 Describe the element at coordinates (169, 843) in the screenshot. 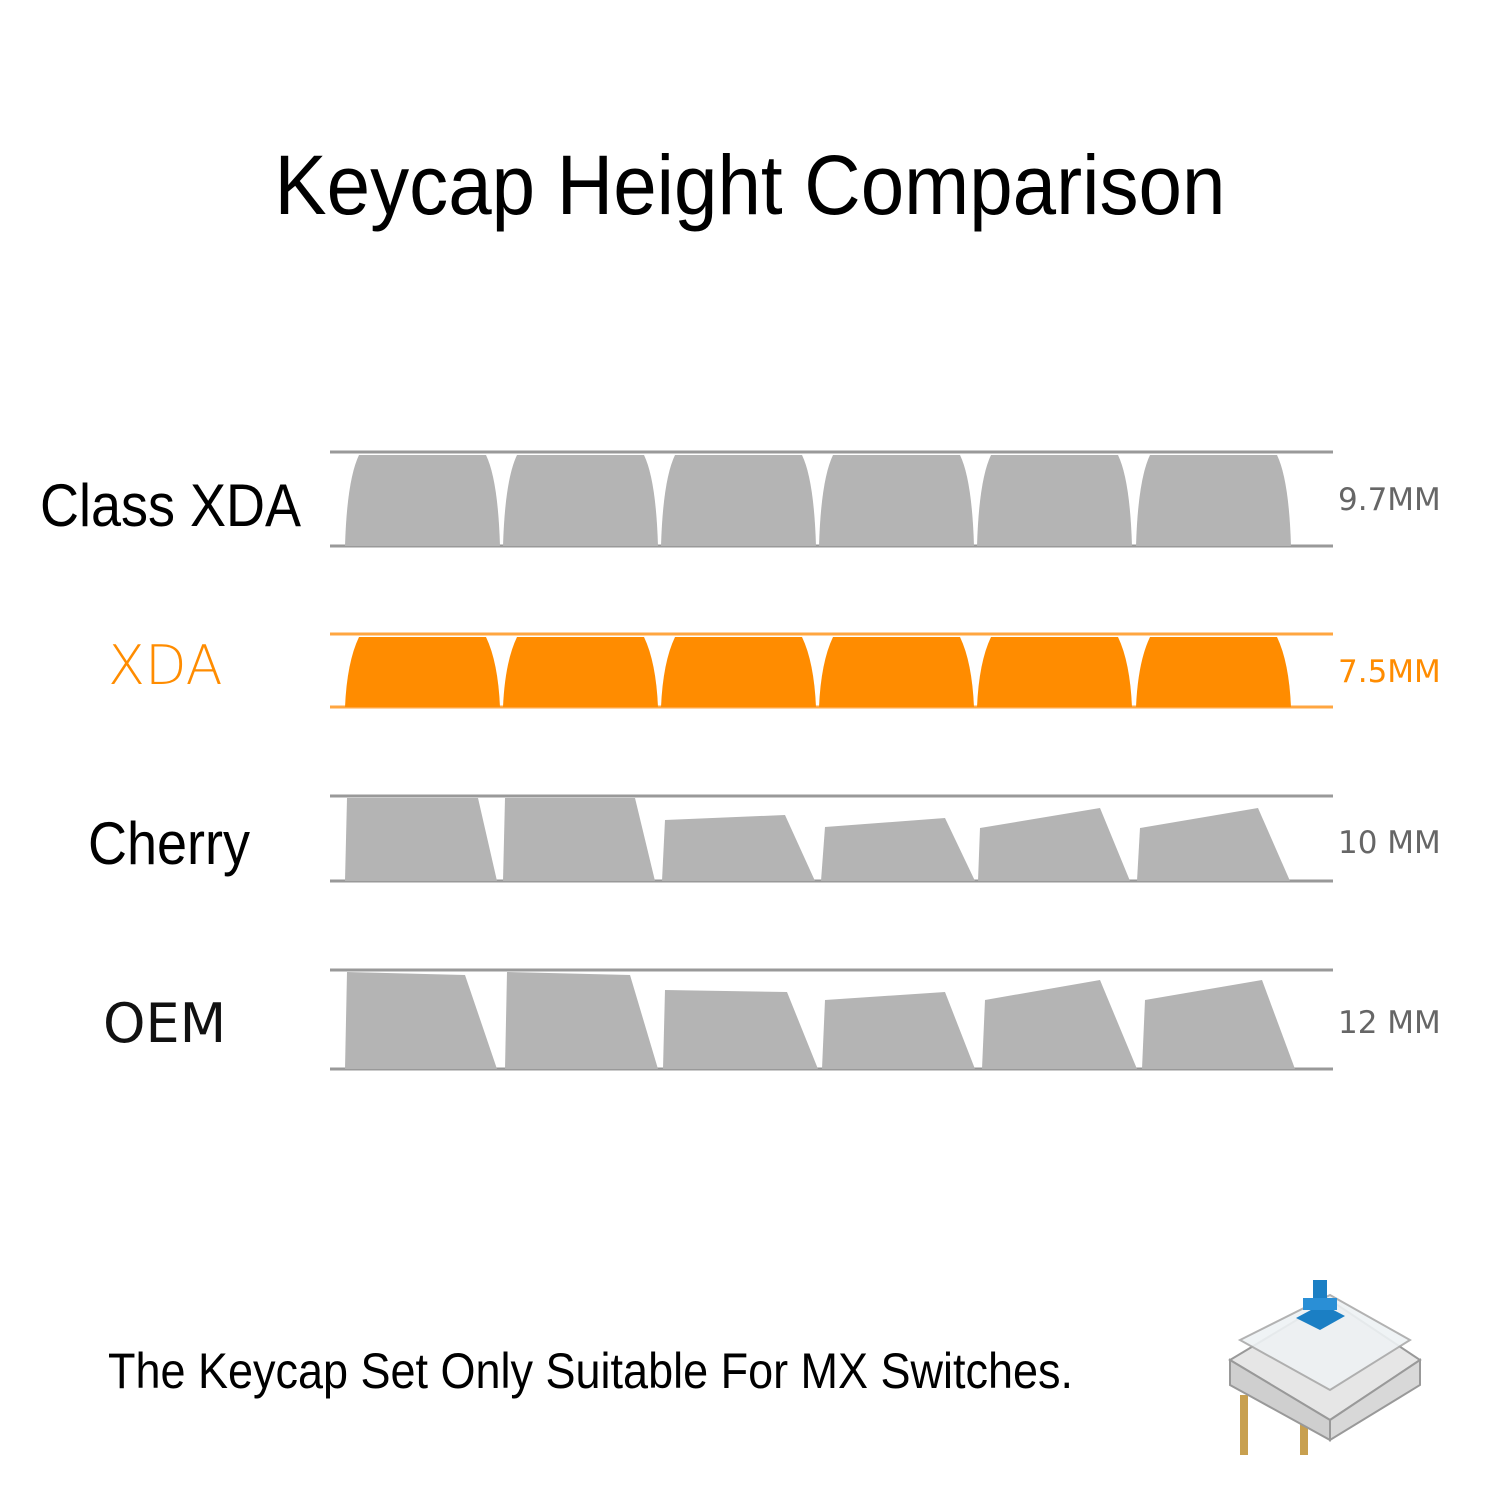

I see `profile-name: Cherry` at that location.